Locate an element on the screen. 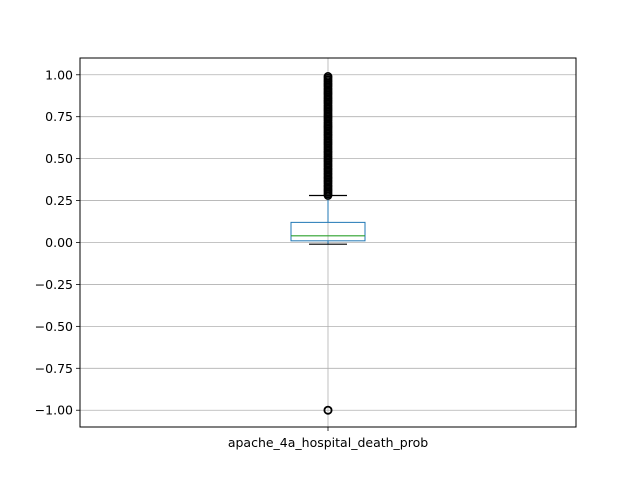 The image size is (640, 480). y-tick-label: 0.50 is located at coordinates (59, 158).